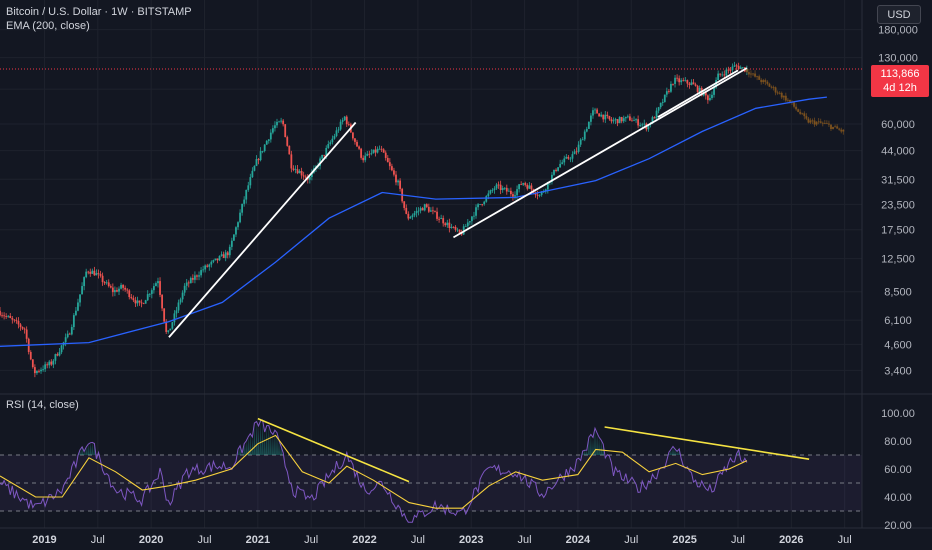 The width and height of the screenshot is (932, 550). Describe the element at coordinates (898, 205) in the screenshot. I see `price-tick-label: 23,500` at that location.